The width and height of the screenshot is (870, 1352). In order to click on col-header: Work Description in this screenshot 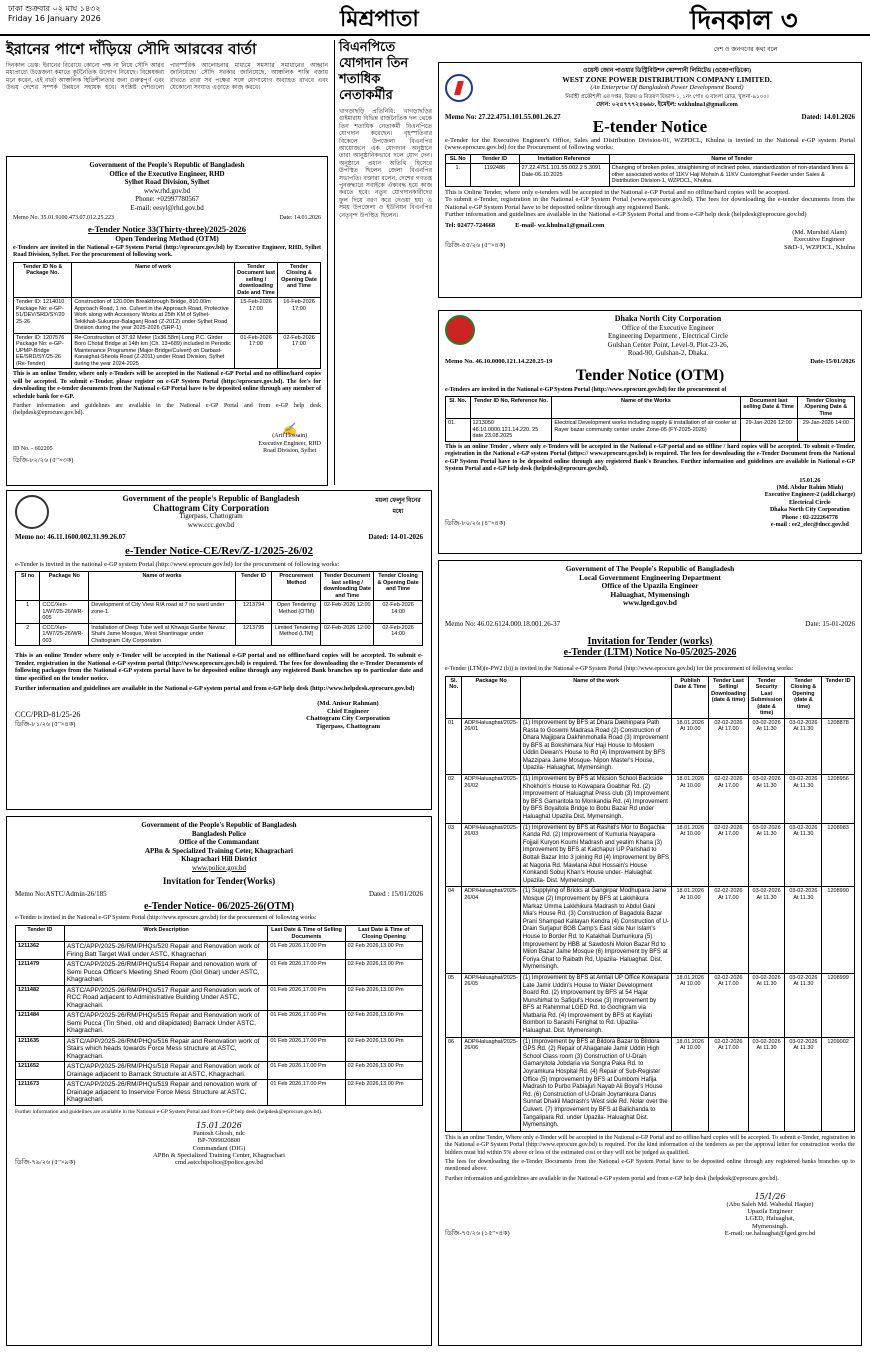, I will do `click(166, 934)`.